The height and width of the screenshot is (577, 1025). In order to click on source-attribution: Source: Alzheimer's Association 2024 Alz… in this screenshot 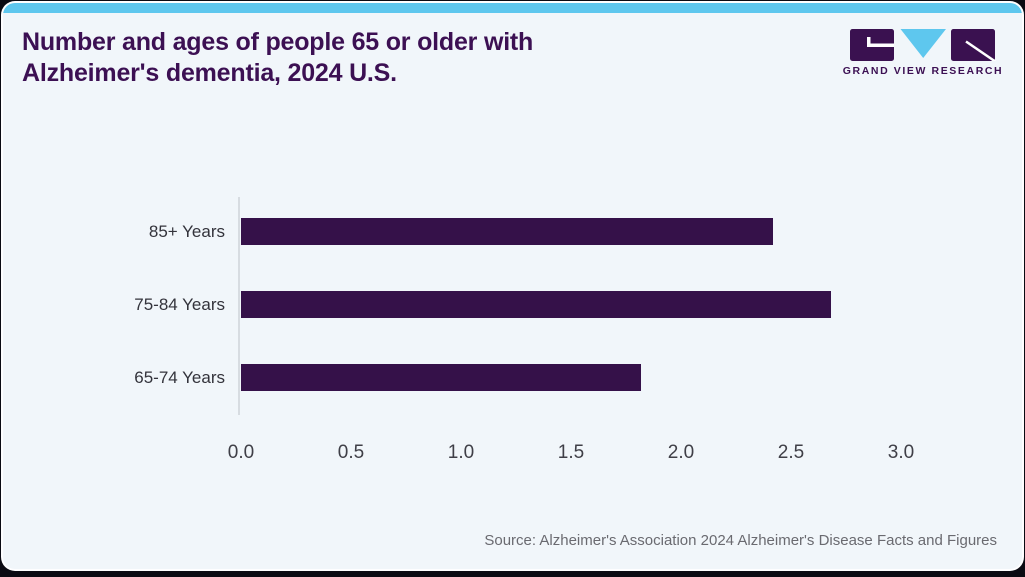, I will do `click(740, 540)`.